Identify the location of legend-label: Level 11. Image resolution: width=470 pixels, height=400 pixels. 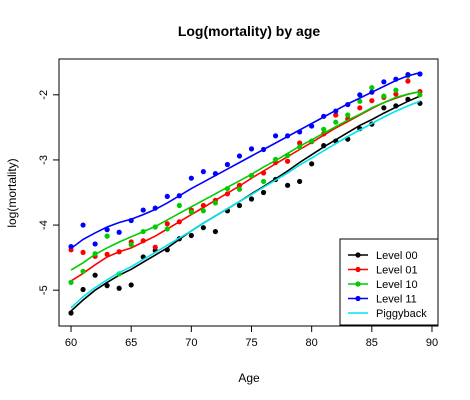
(396, 300).